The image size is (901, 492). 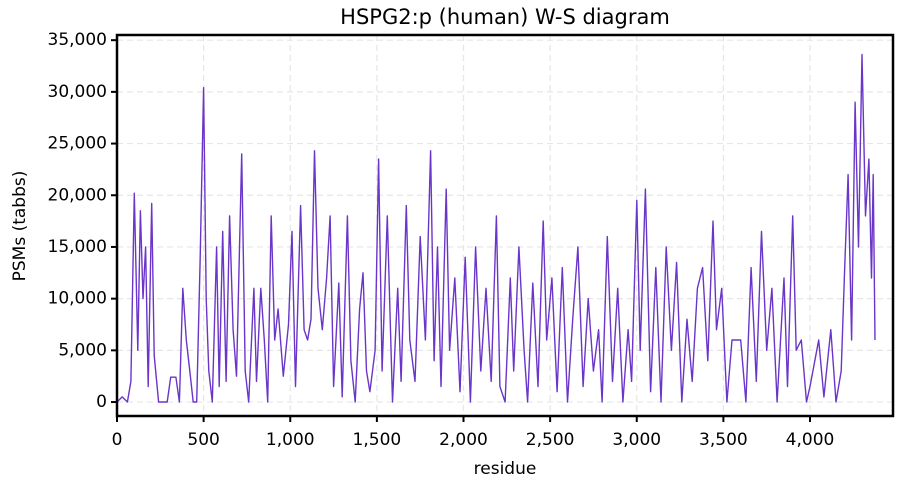 I want to click on y-tick-label: 25,000, so click(x=77, y=144).